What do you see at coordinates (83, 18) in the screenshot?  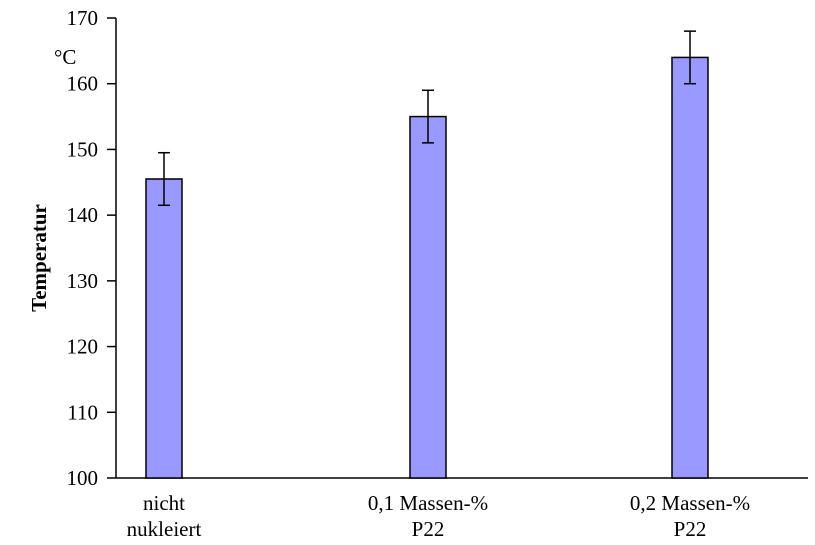 I see `y-tick-label: 170` at bounding box center [83, 18].